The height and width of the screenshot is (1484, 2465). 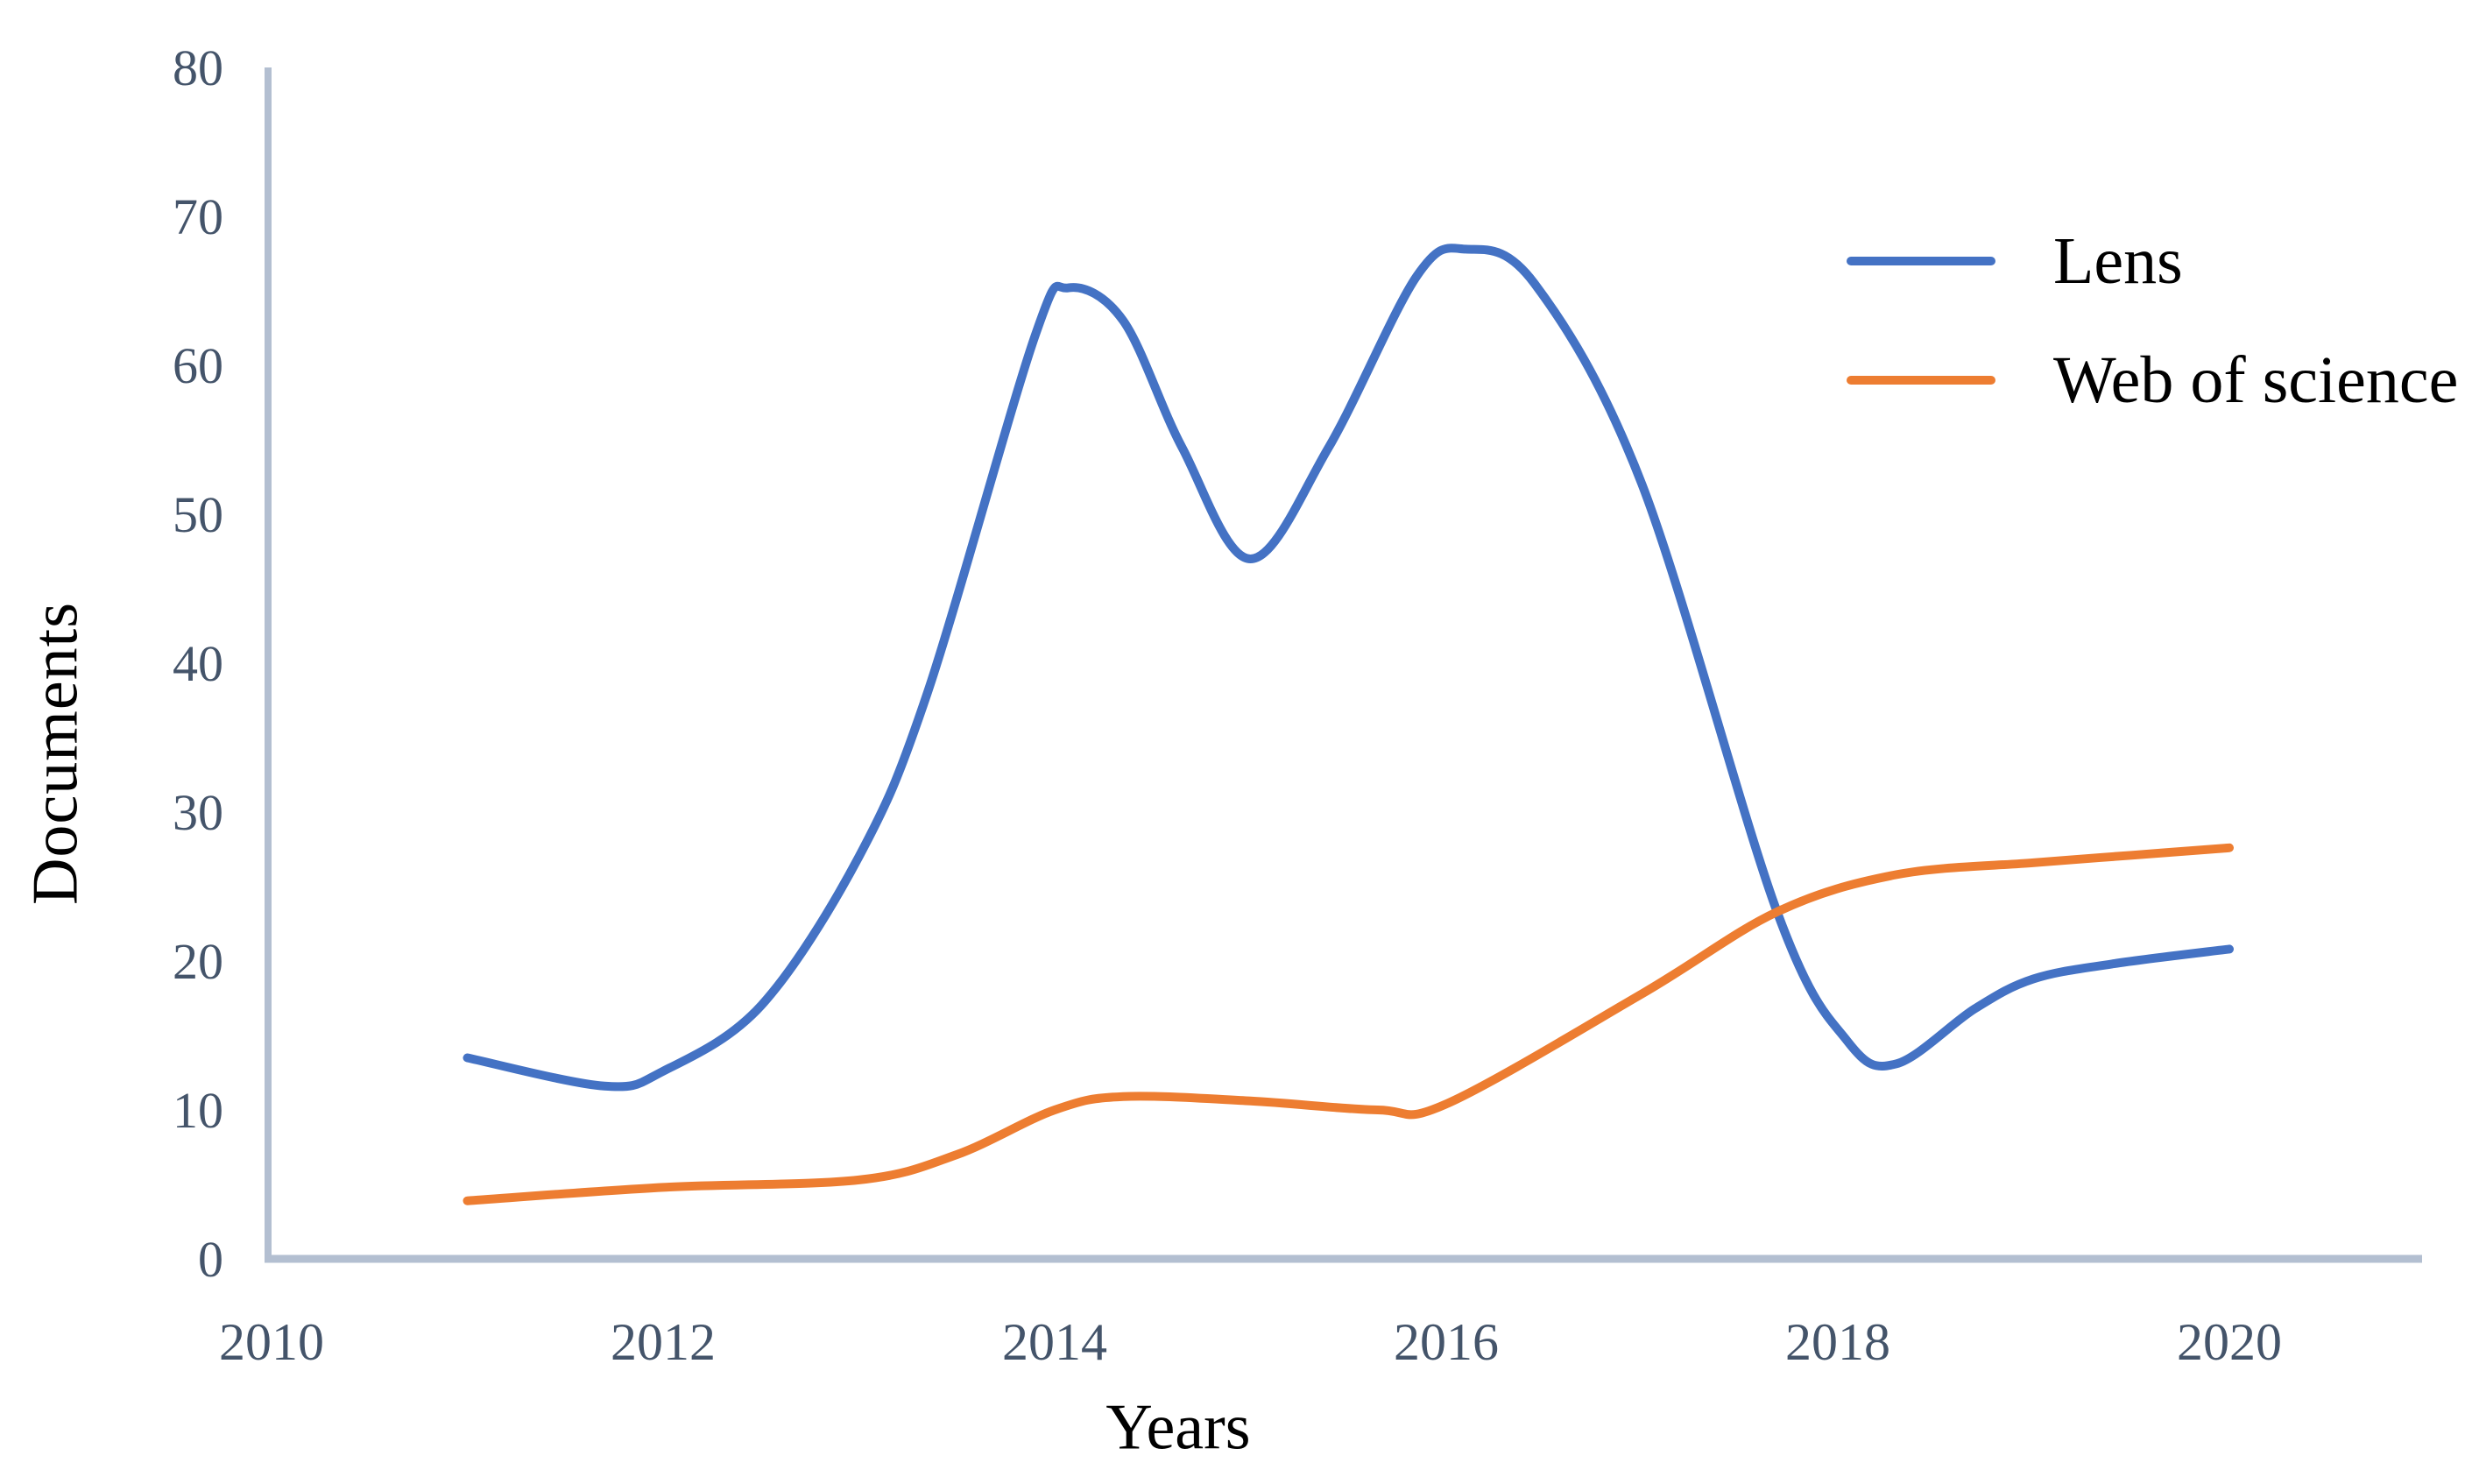 I want to click on legend: Lens Web of science, so click(x=2152, y=320).